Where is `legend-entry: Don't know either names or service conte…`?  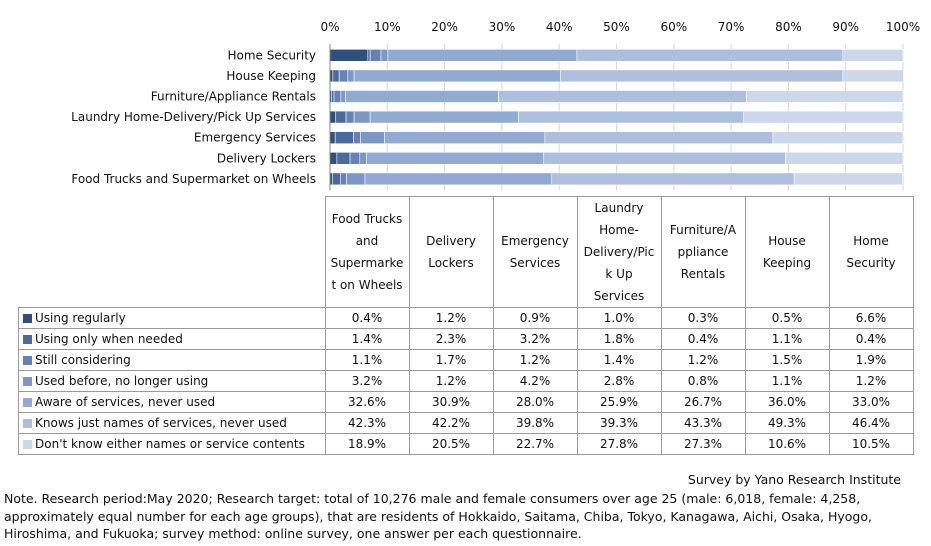
legend-entry: Don't know either names or service conte… is located at coordinates (172, 444).